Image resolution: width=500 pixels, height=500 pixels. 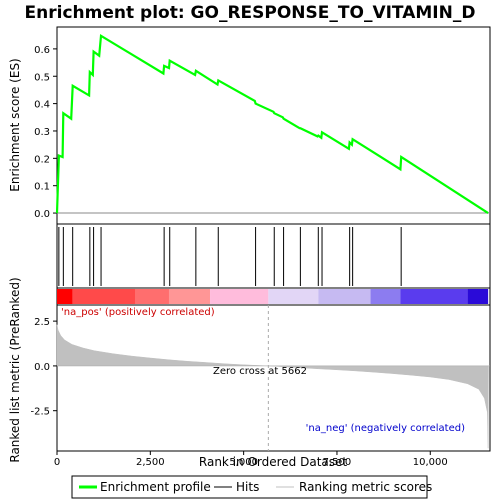 What do you see at coordinates (42, 50) in the screenshot?
I see `es-ytick-label: 0.6` at bounding box center [42, 50].